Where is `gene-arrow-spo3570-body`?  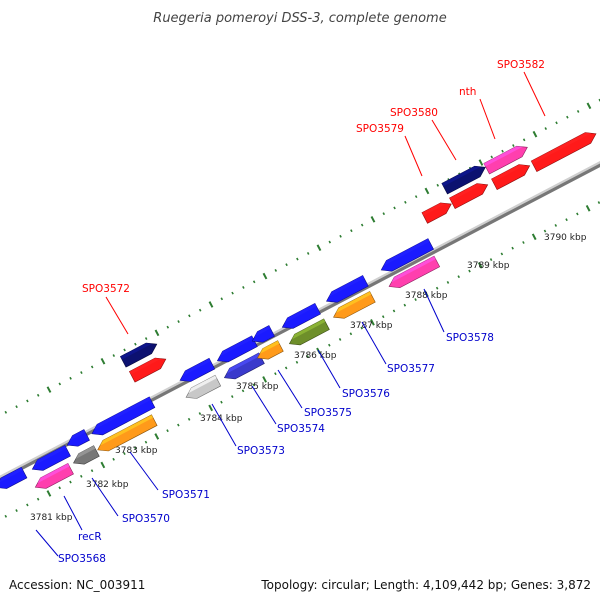 gene-arrow-spo3570-body is located at coordinates (86, 455).